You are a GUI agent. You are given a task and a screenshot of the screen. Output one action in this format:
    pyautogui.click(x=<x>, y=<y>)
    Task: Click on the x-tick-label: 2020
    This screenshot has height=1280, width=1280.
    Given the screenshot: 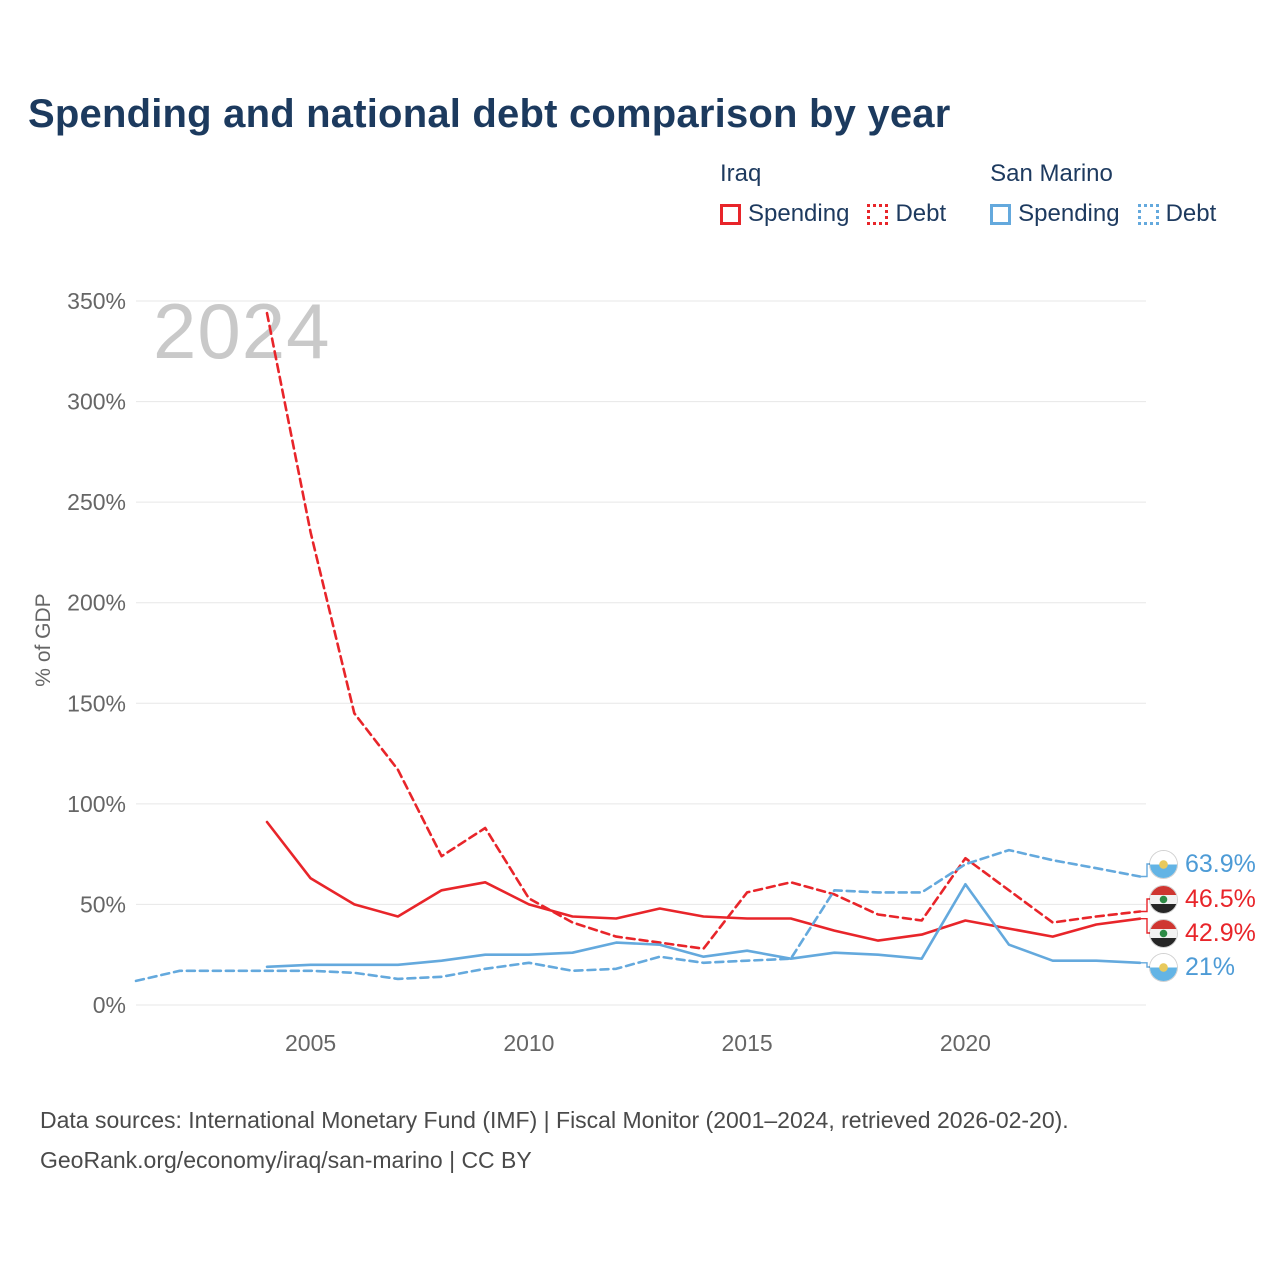 What is the action you would take?
    pyautogui.click(x=965, y=1043)
    